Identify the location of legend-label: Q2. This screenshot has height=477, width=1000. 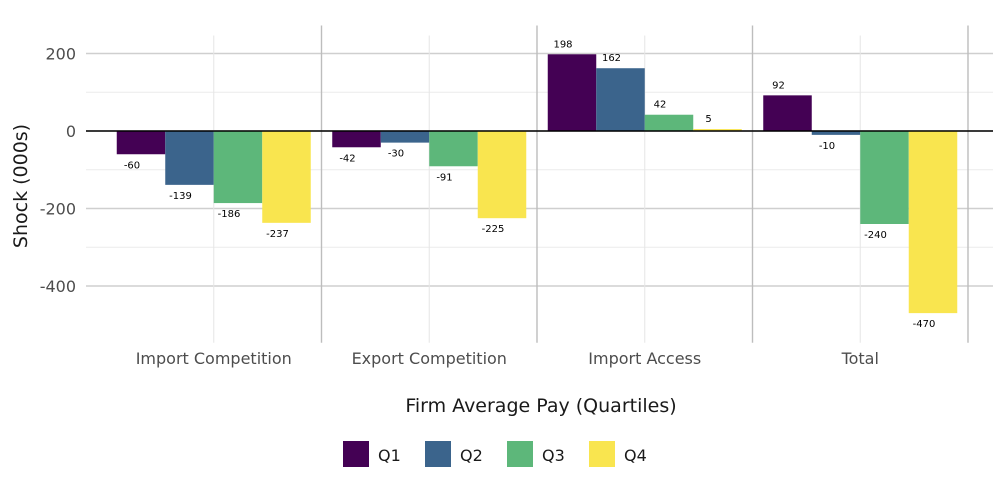
(471, 455).